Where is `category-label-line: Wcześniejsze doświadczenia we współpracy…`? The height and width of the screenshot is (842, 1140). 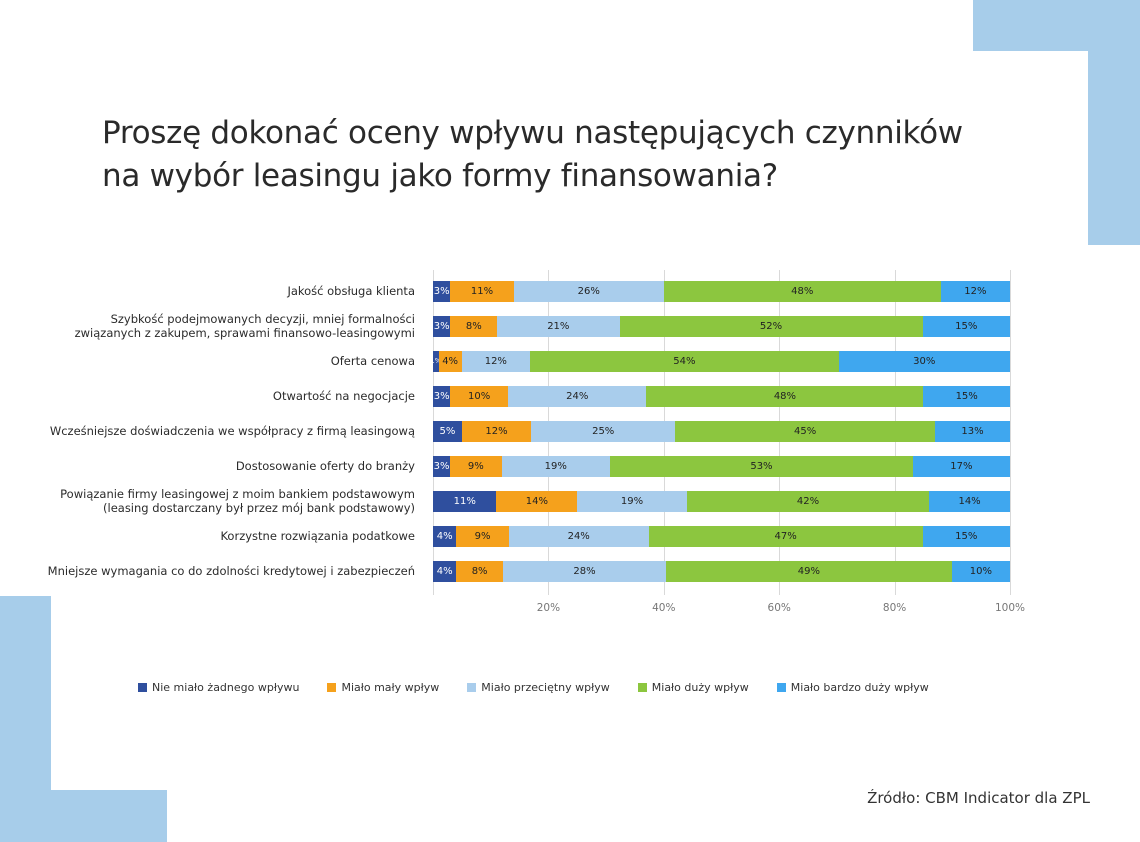
category-label-line: Wcześniejsze doświadczenia we współpracy… is located at coordinates (232, 431).